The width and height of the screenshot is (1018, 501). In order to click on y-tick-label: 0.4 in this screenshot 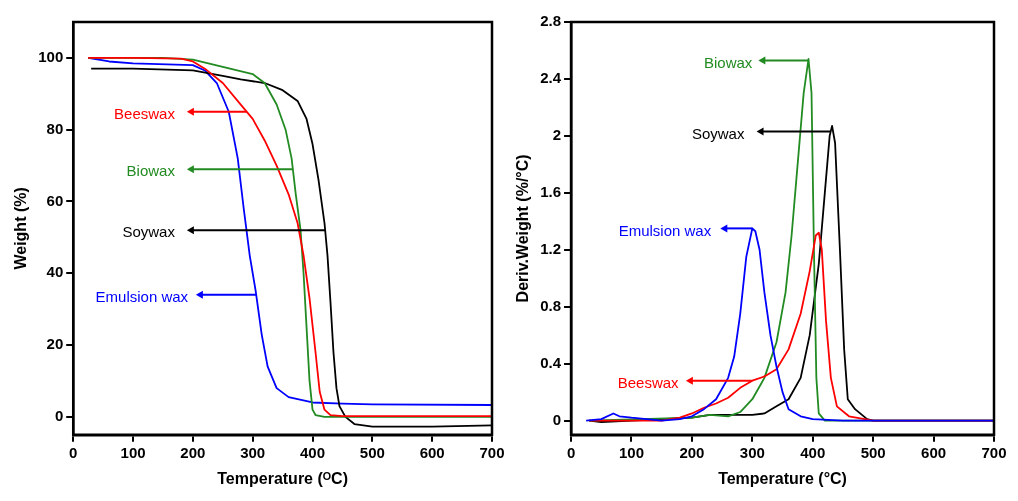, I will do `click(551, 362)`.